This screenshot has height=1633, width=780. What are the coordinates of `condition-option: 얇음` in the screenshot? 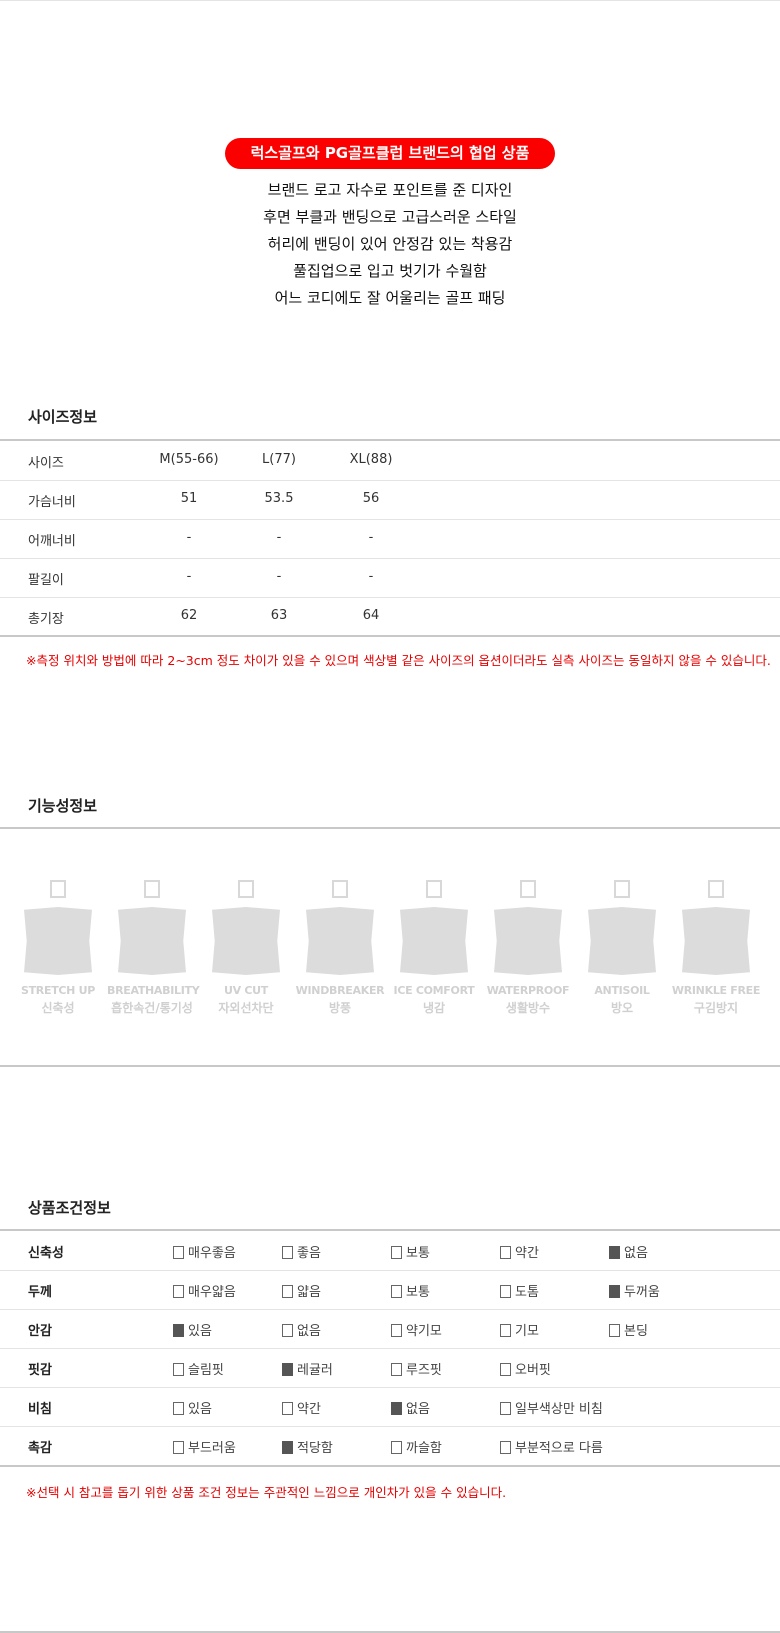 It's located at (301, 1290).